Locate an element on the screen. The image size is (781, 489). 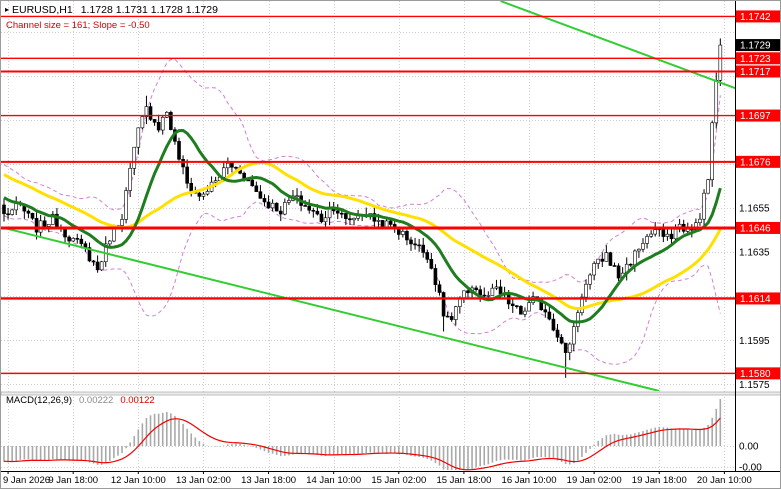
svg-text: 14 Jan 10:00 is located at coordinates (333, 480).